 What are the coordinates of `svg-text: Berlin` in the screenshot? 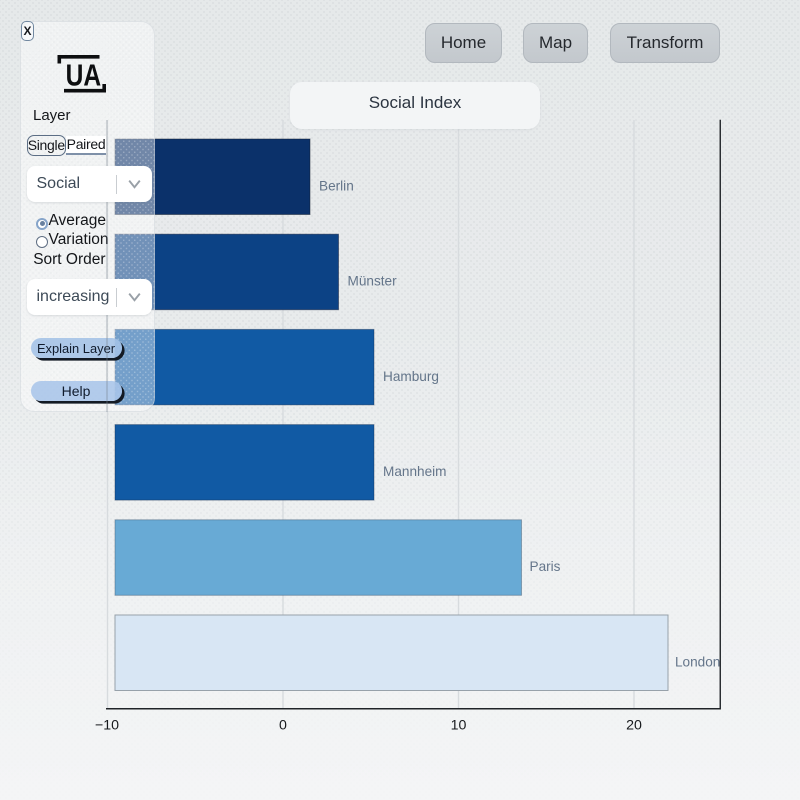 It's located at (336, 185).